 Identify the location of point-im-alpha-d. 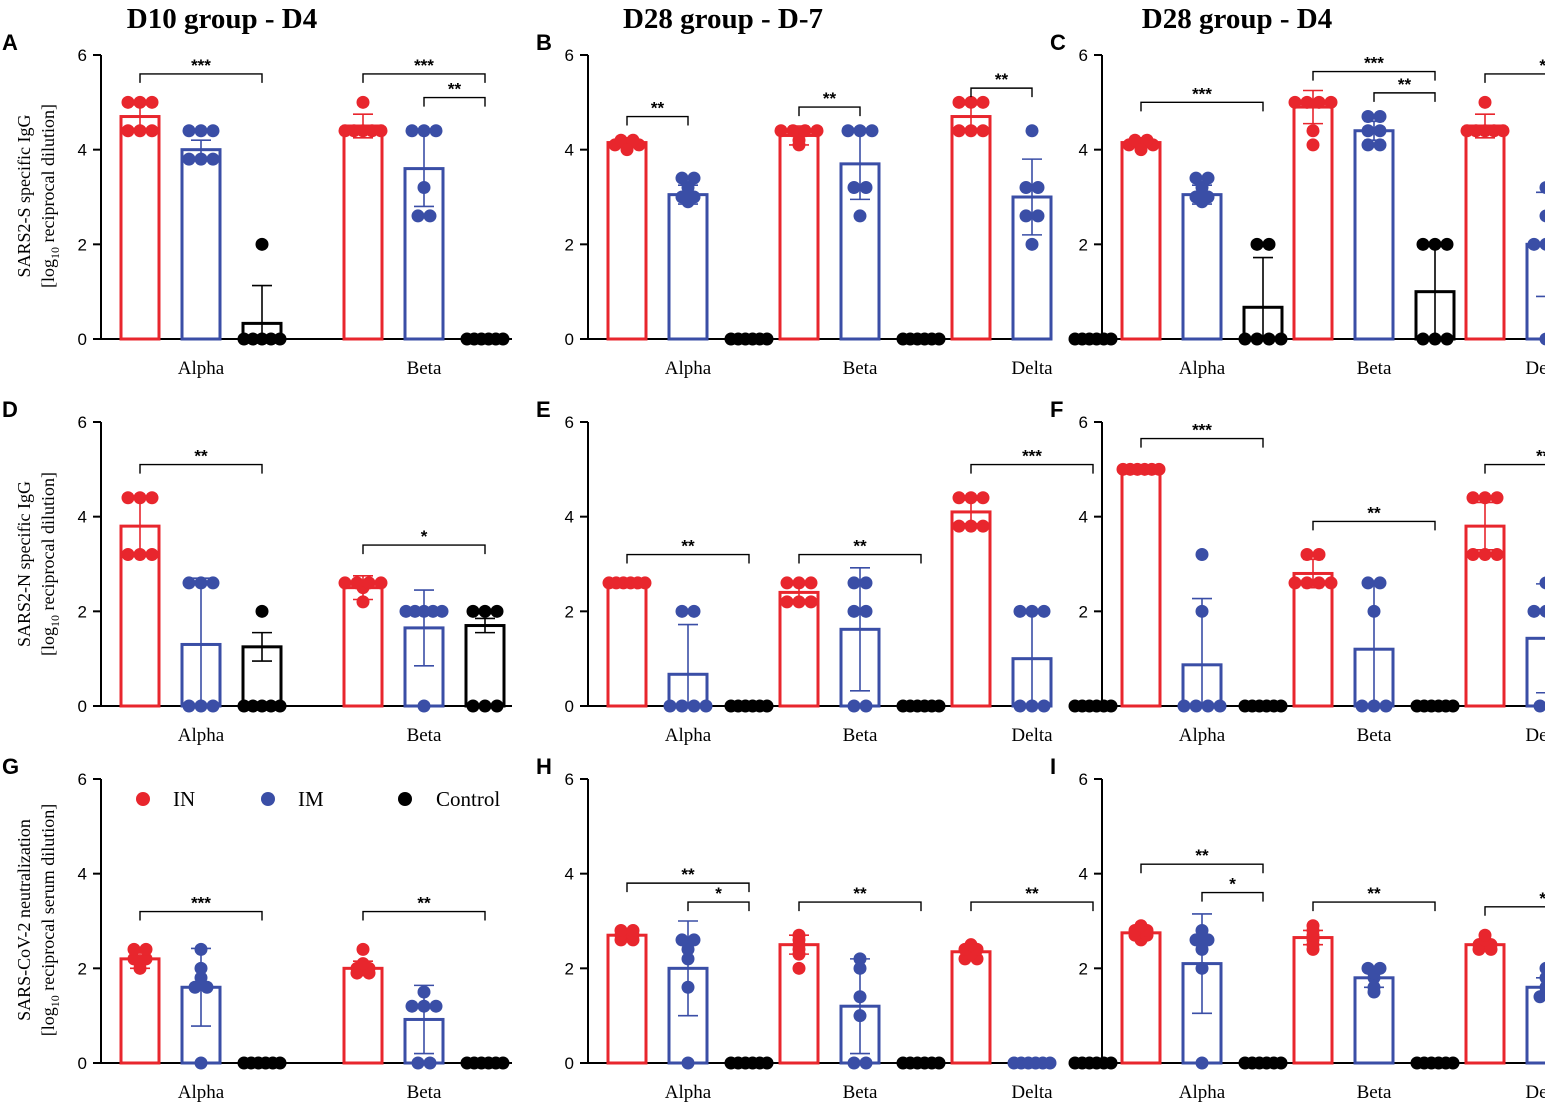
(213, 583).